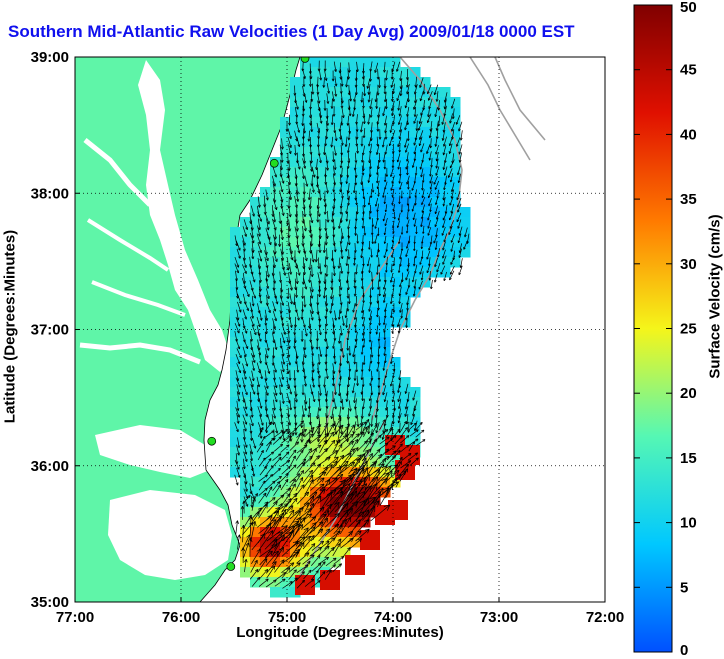 This screenshot has height=659, width=724. Describe the element at coordinates (50, 193) in the screenshot. I see `y-tick-label: 38:00` at that location.